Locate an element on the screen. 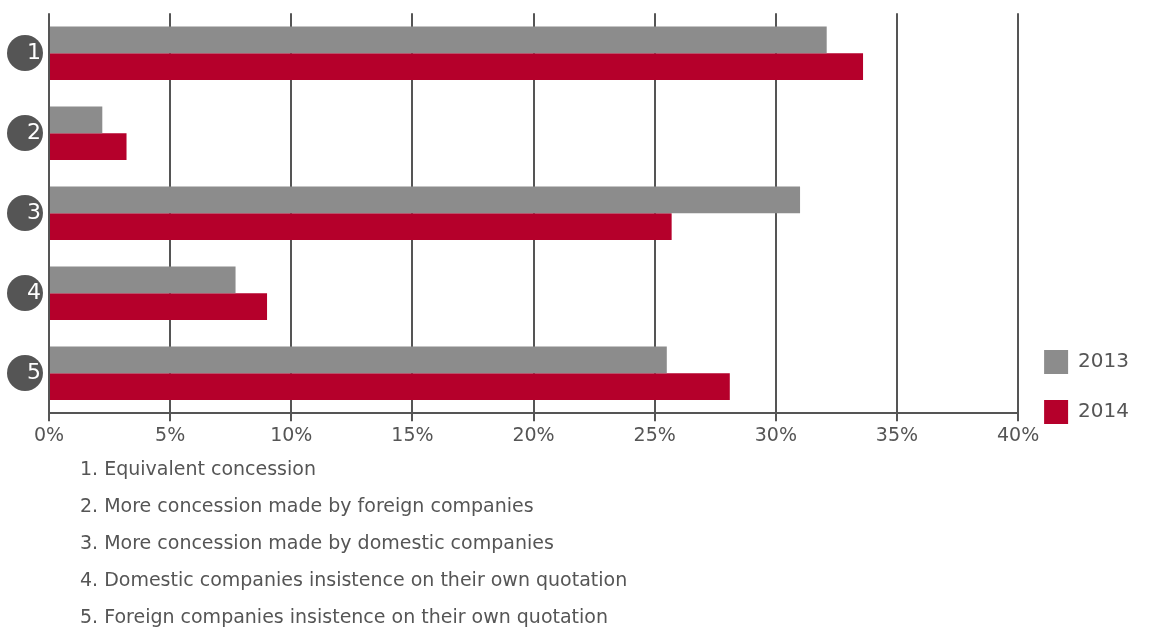  text: 1. Equivalent concession is located at coordinates (198, 468).